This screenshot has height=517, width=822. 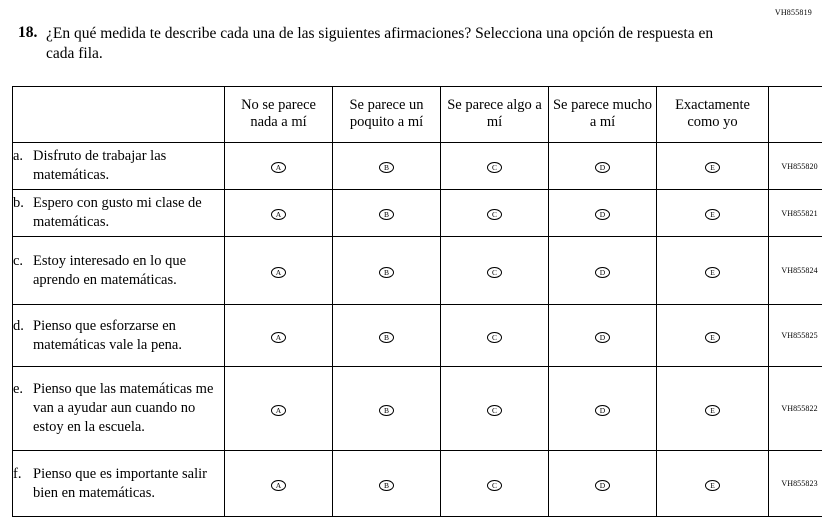 I want to click on option-c-row-d: C, so click(x=495, y=336).